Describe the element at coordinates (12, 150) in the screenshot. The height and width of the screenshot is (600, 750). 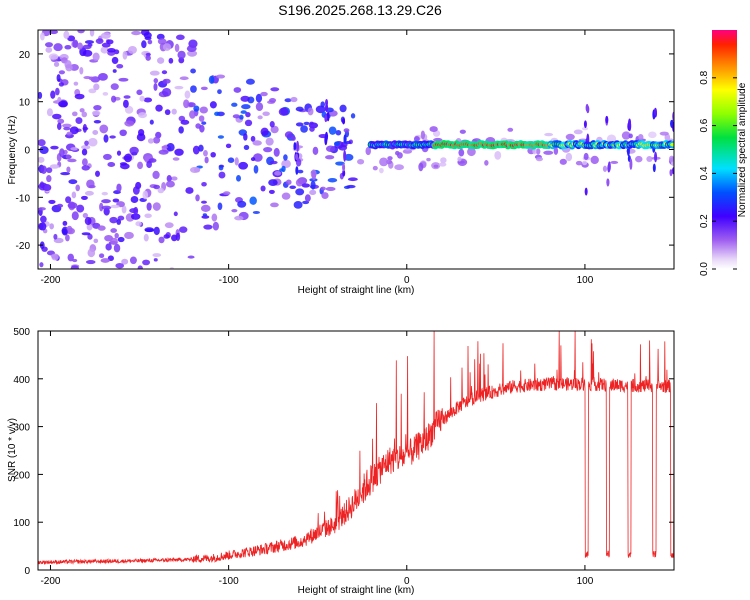
I see `spectrogram-ylabel: Frequency (Hz)` at that location.